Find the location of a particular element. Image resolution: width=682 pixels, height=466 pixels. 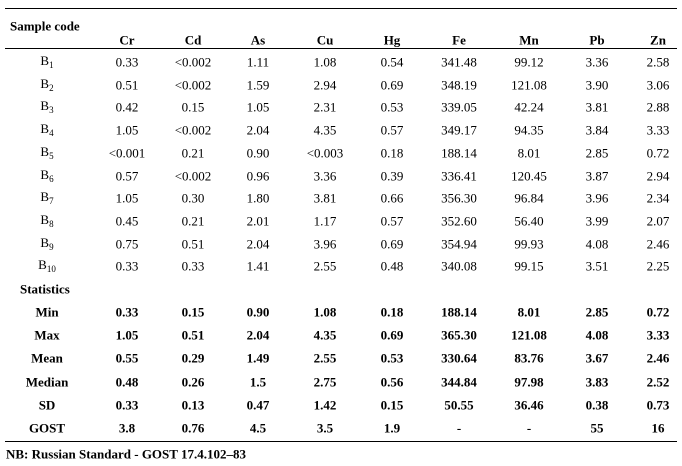

stat-cell: 3.8 is located at coordinates (127, 428).